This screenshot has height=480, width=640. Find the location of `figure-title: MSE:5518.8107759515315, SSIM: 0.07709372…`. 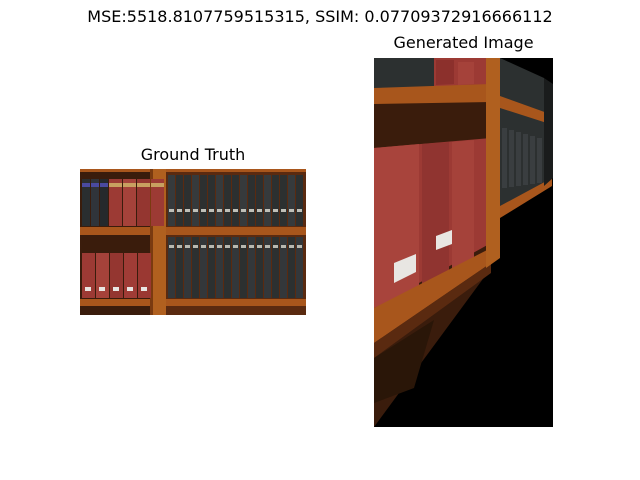

figure-title: MSE:5518.8107759515315, SSIM: 0.07709372… is located at coordinates (320, 16).